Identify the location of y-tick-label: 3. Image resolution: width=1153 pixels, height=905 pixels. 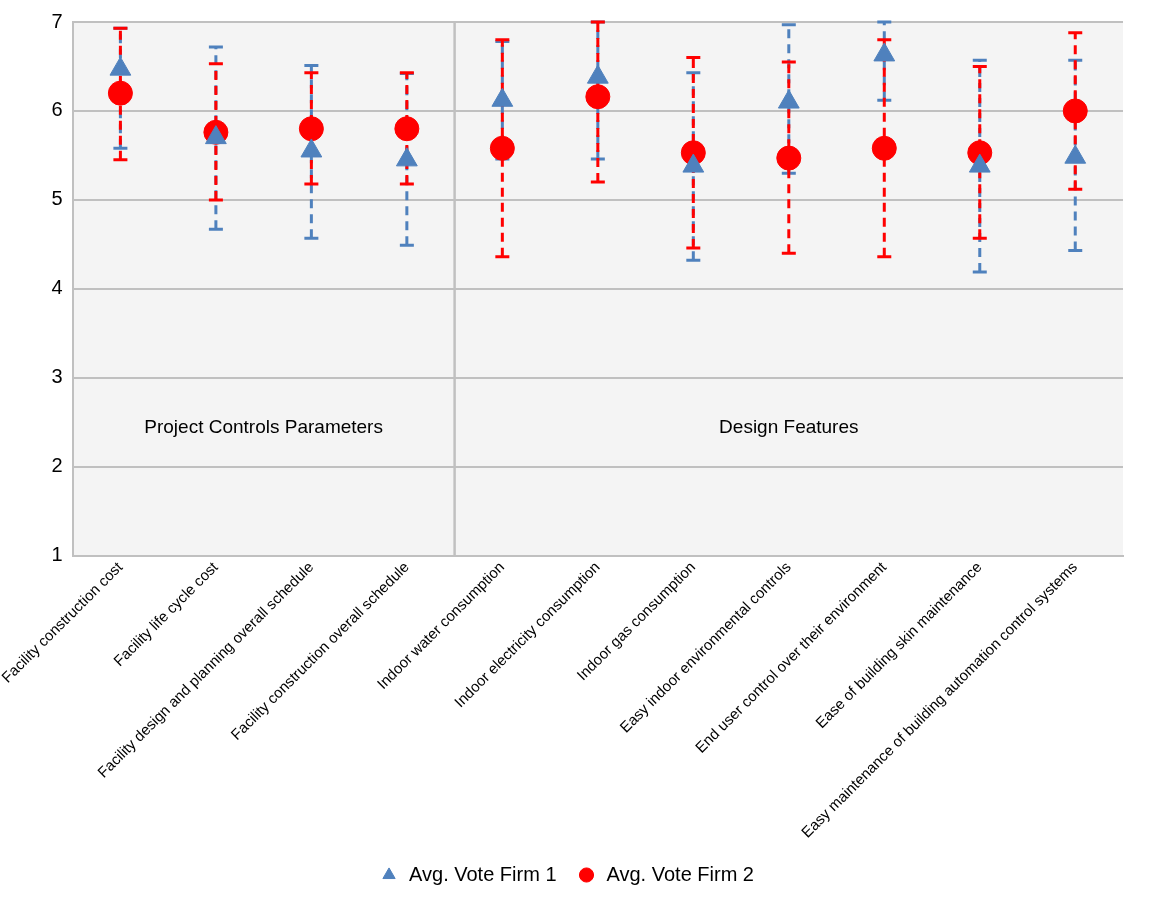
(57, 376).